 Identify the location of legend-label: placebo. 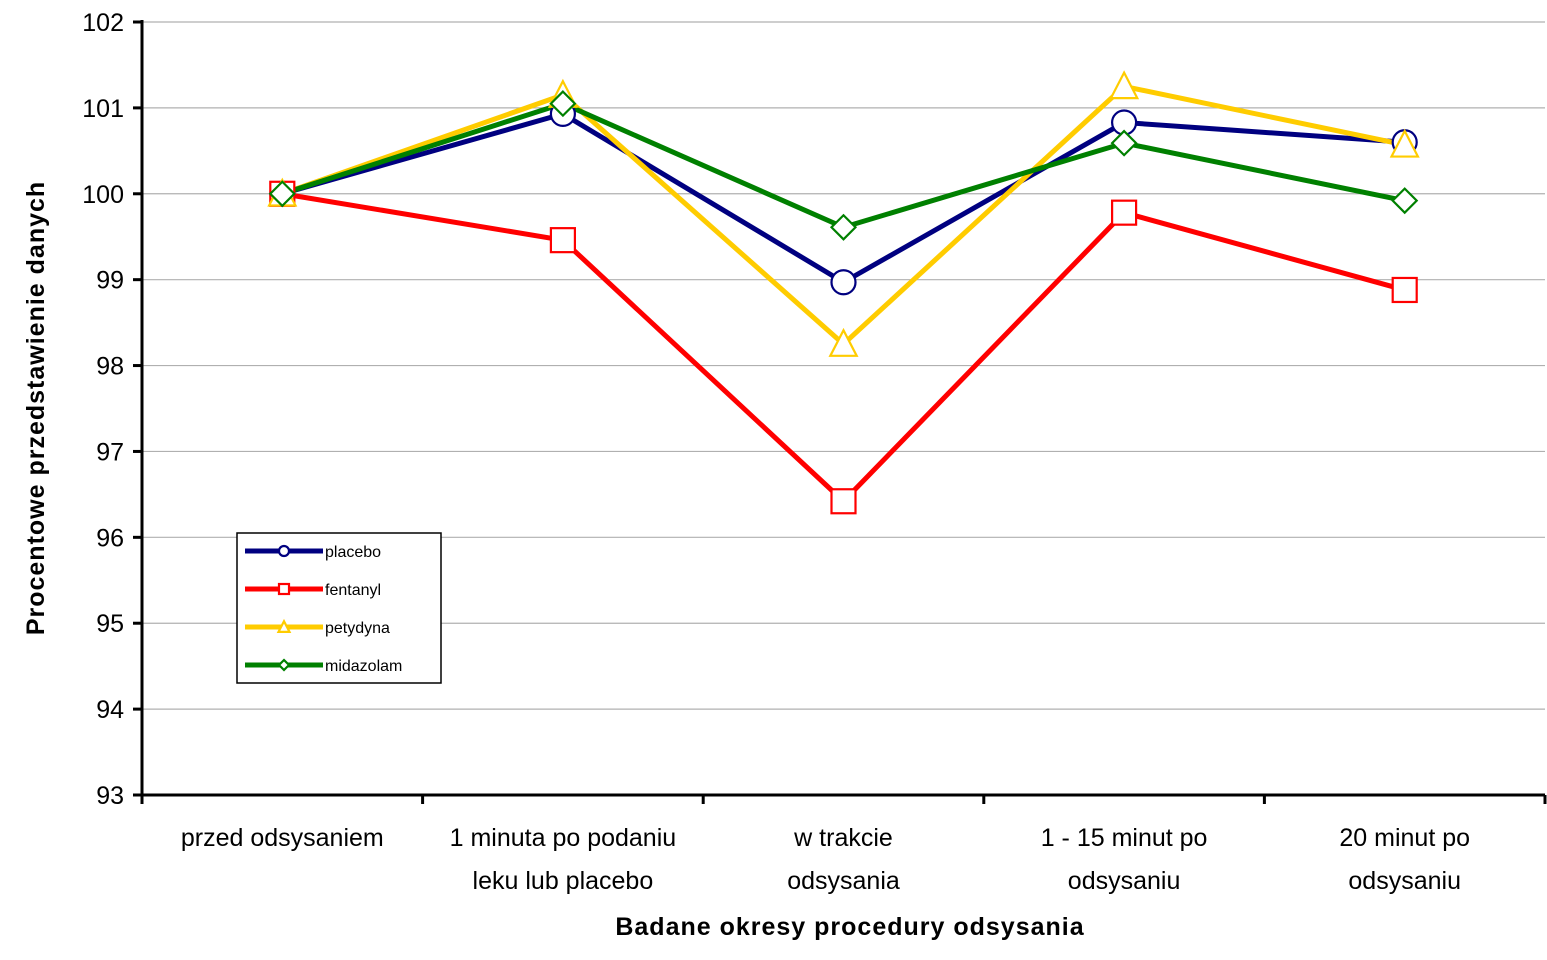
(353, 552).